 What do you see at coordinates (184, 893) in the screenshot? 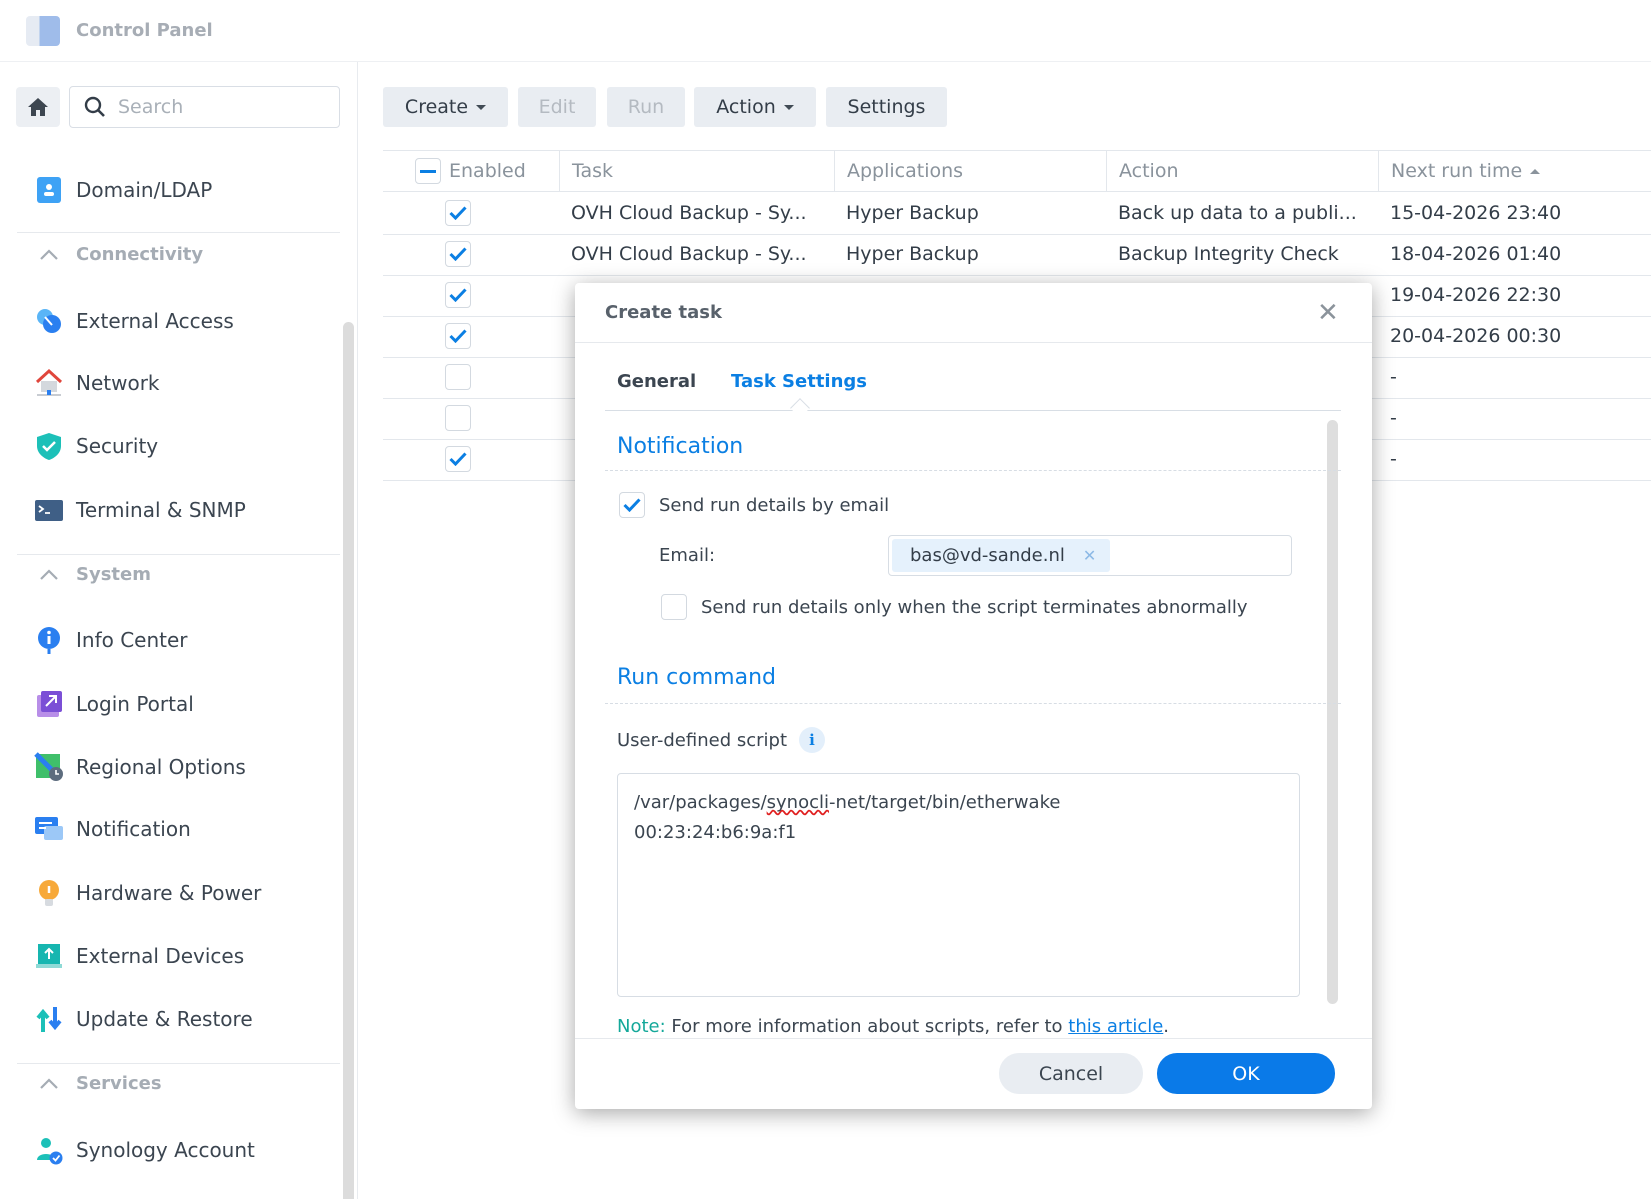
I see `sidebar-item-hardware-power: Hardware & Power` at bounding box center [184, 893].